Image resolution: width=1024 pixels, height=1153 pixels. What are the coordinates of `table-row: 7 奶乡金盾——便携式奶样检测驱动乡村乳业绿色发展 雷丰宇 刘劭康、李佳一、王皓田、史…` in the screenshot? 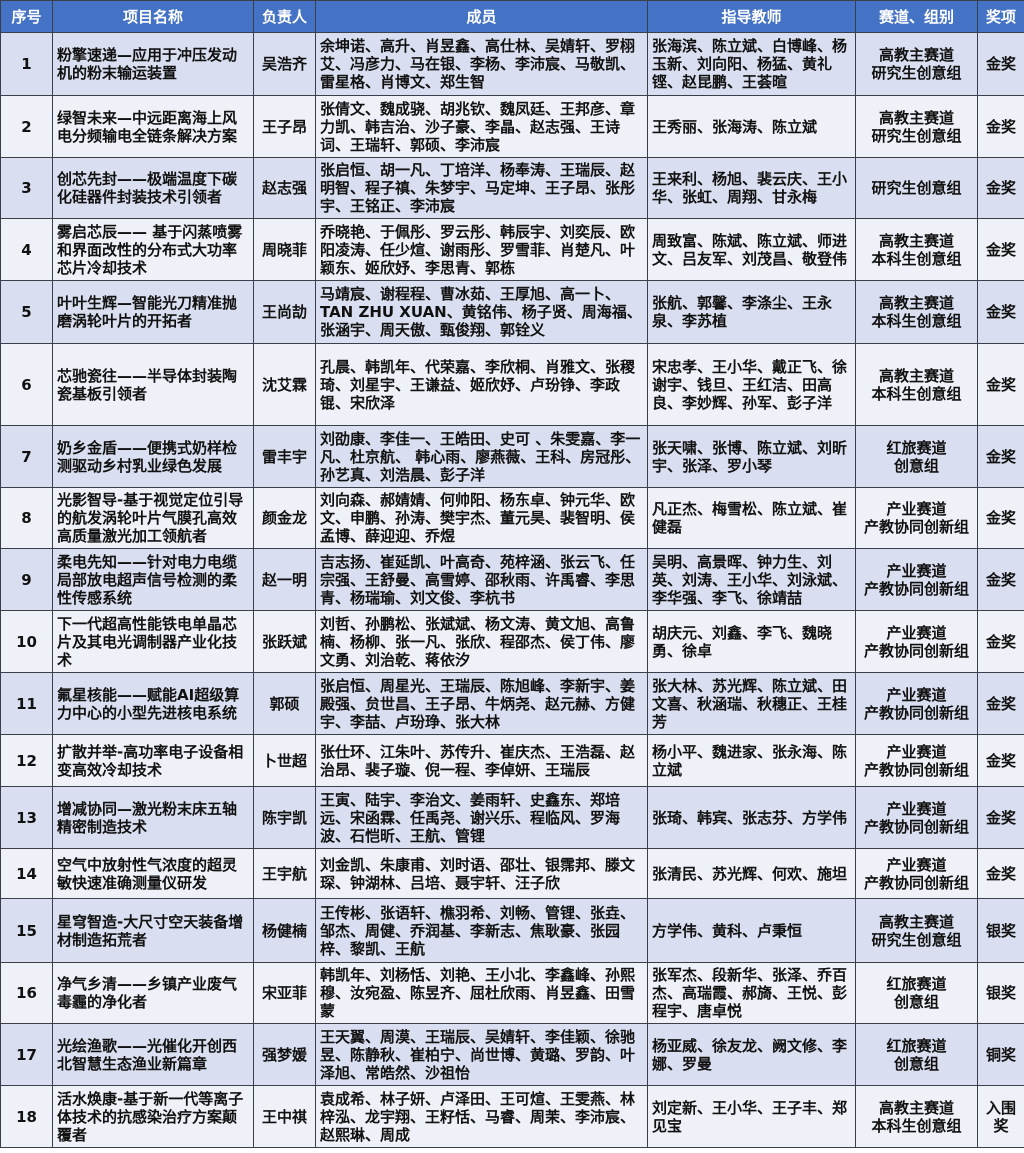 It's located at (512, 456).